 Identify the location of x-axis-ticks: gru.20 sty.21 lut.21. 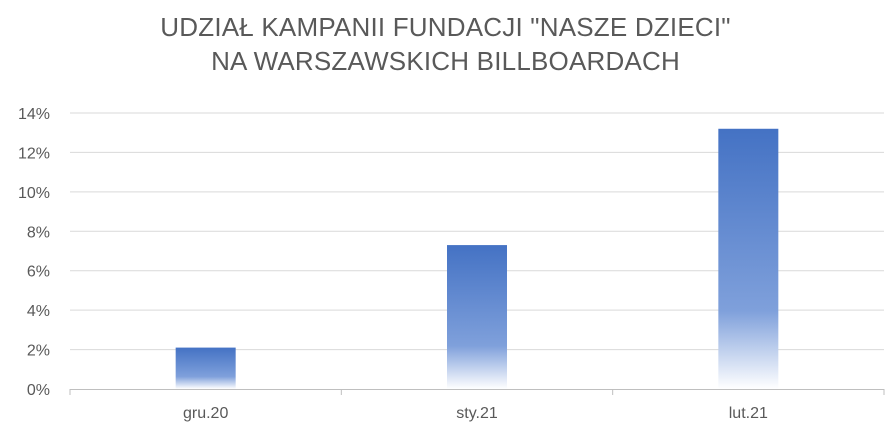
(475, 413).